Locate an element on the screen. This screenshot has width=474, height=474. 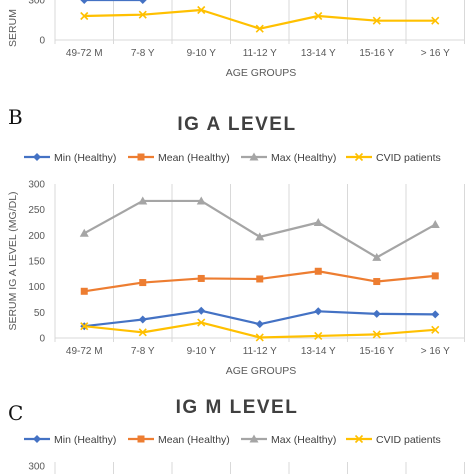
series-mean-healthy is located at coordinates (259, 281).